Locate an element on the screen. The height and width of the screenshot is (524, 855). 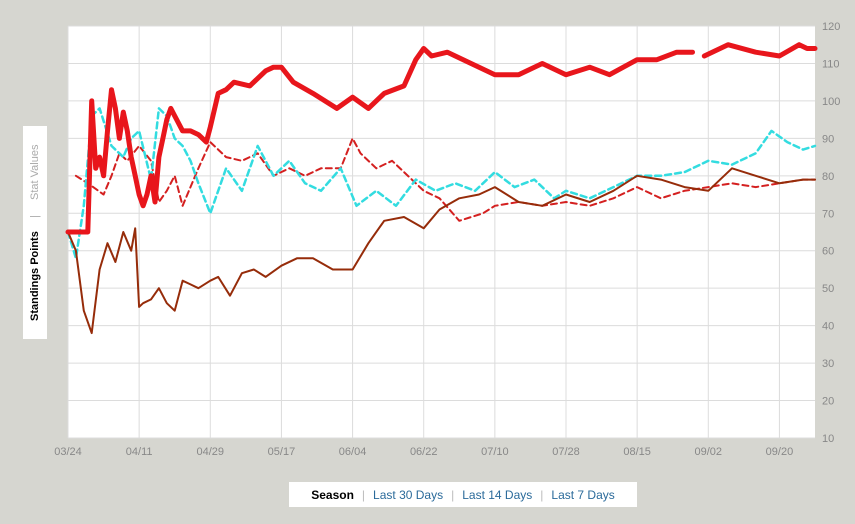
y-tick-label: 20 is located at coordinates (828, 402).